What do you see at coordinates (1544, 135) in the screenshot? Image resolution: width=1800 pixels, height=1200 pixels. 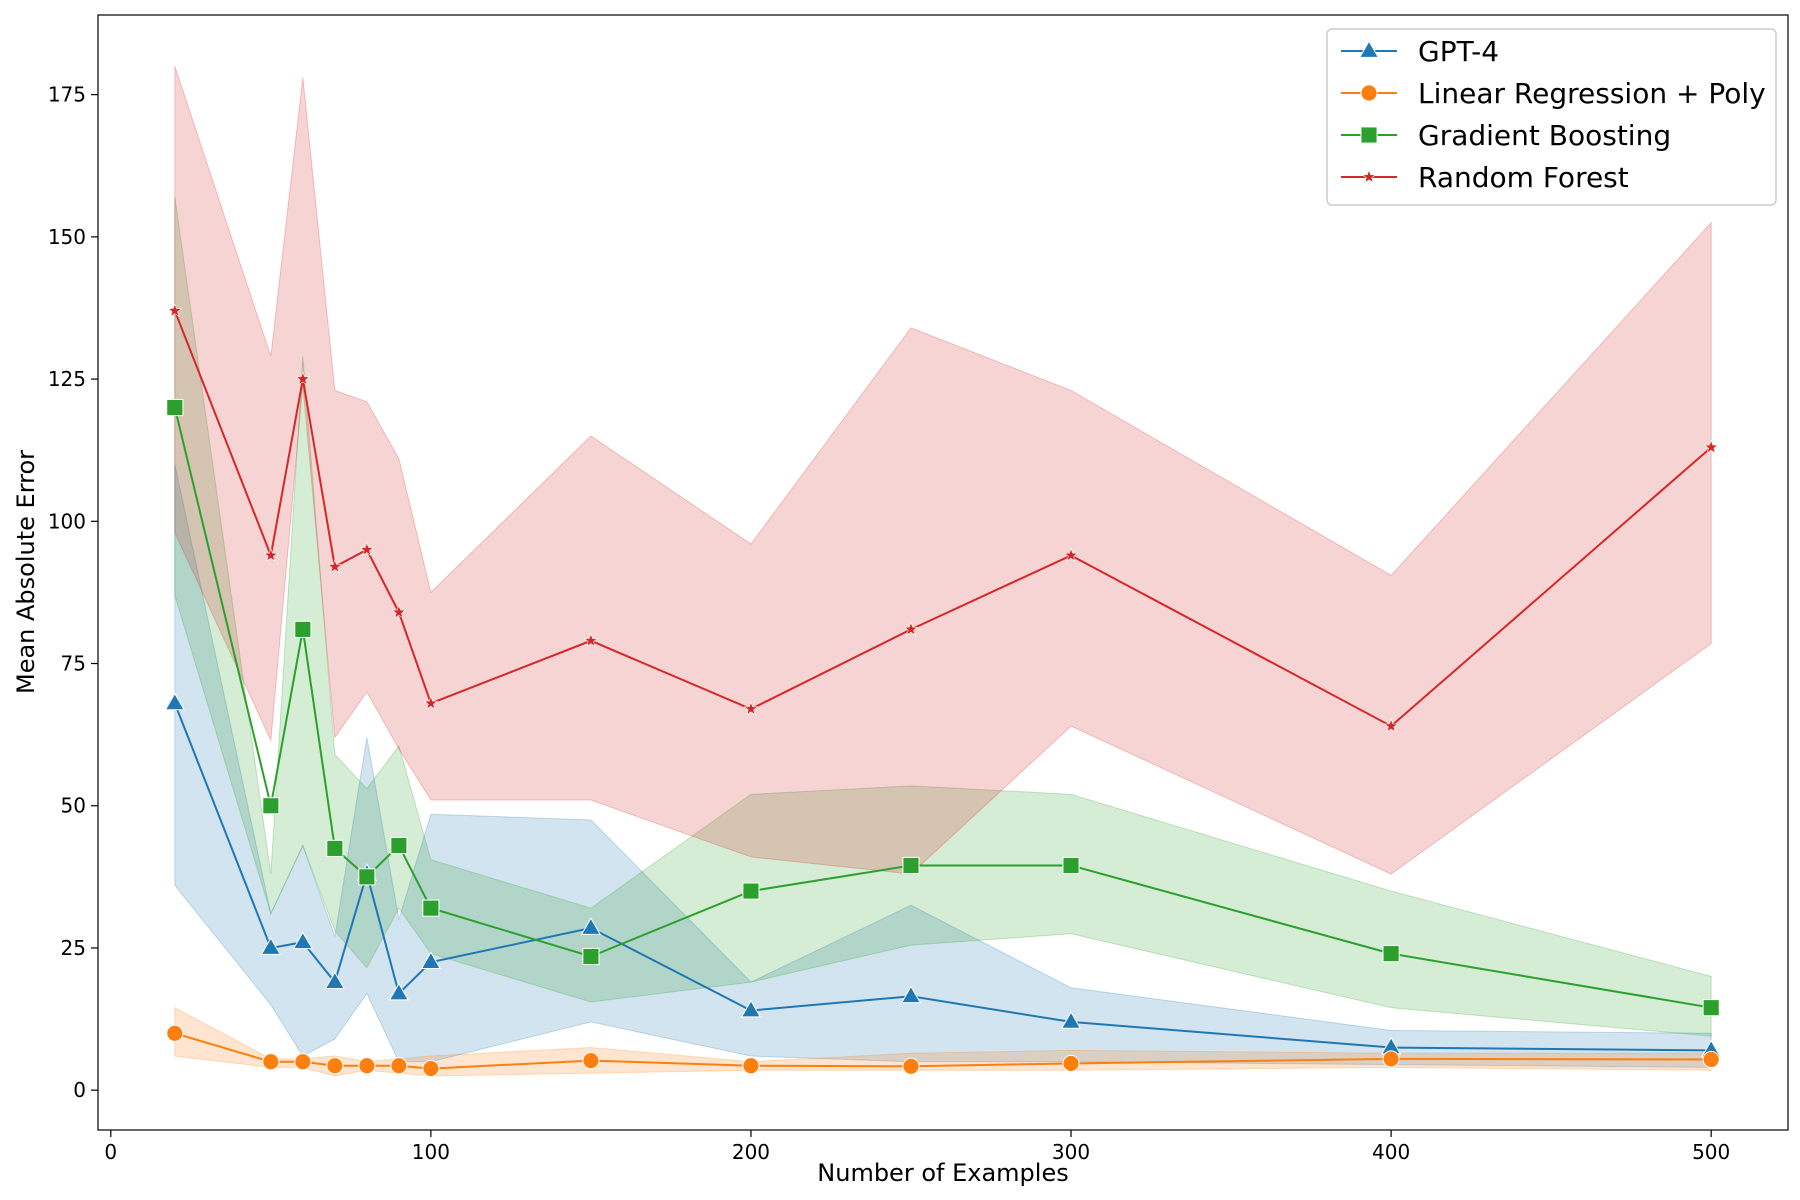 I see `gradient-boosting-legend-label: Gradient Boosting` at bounding box center [1544, 135].